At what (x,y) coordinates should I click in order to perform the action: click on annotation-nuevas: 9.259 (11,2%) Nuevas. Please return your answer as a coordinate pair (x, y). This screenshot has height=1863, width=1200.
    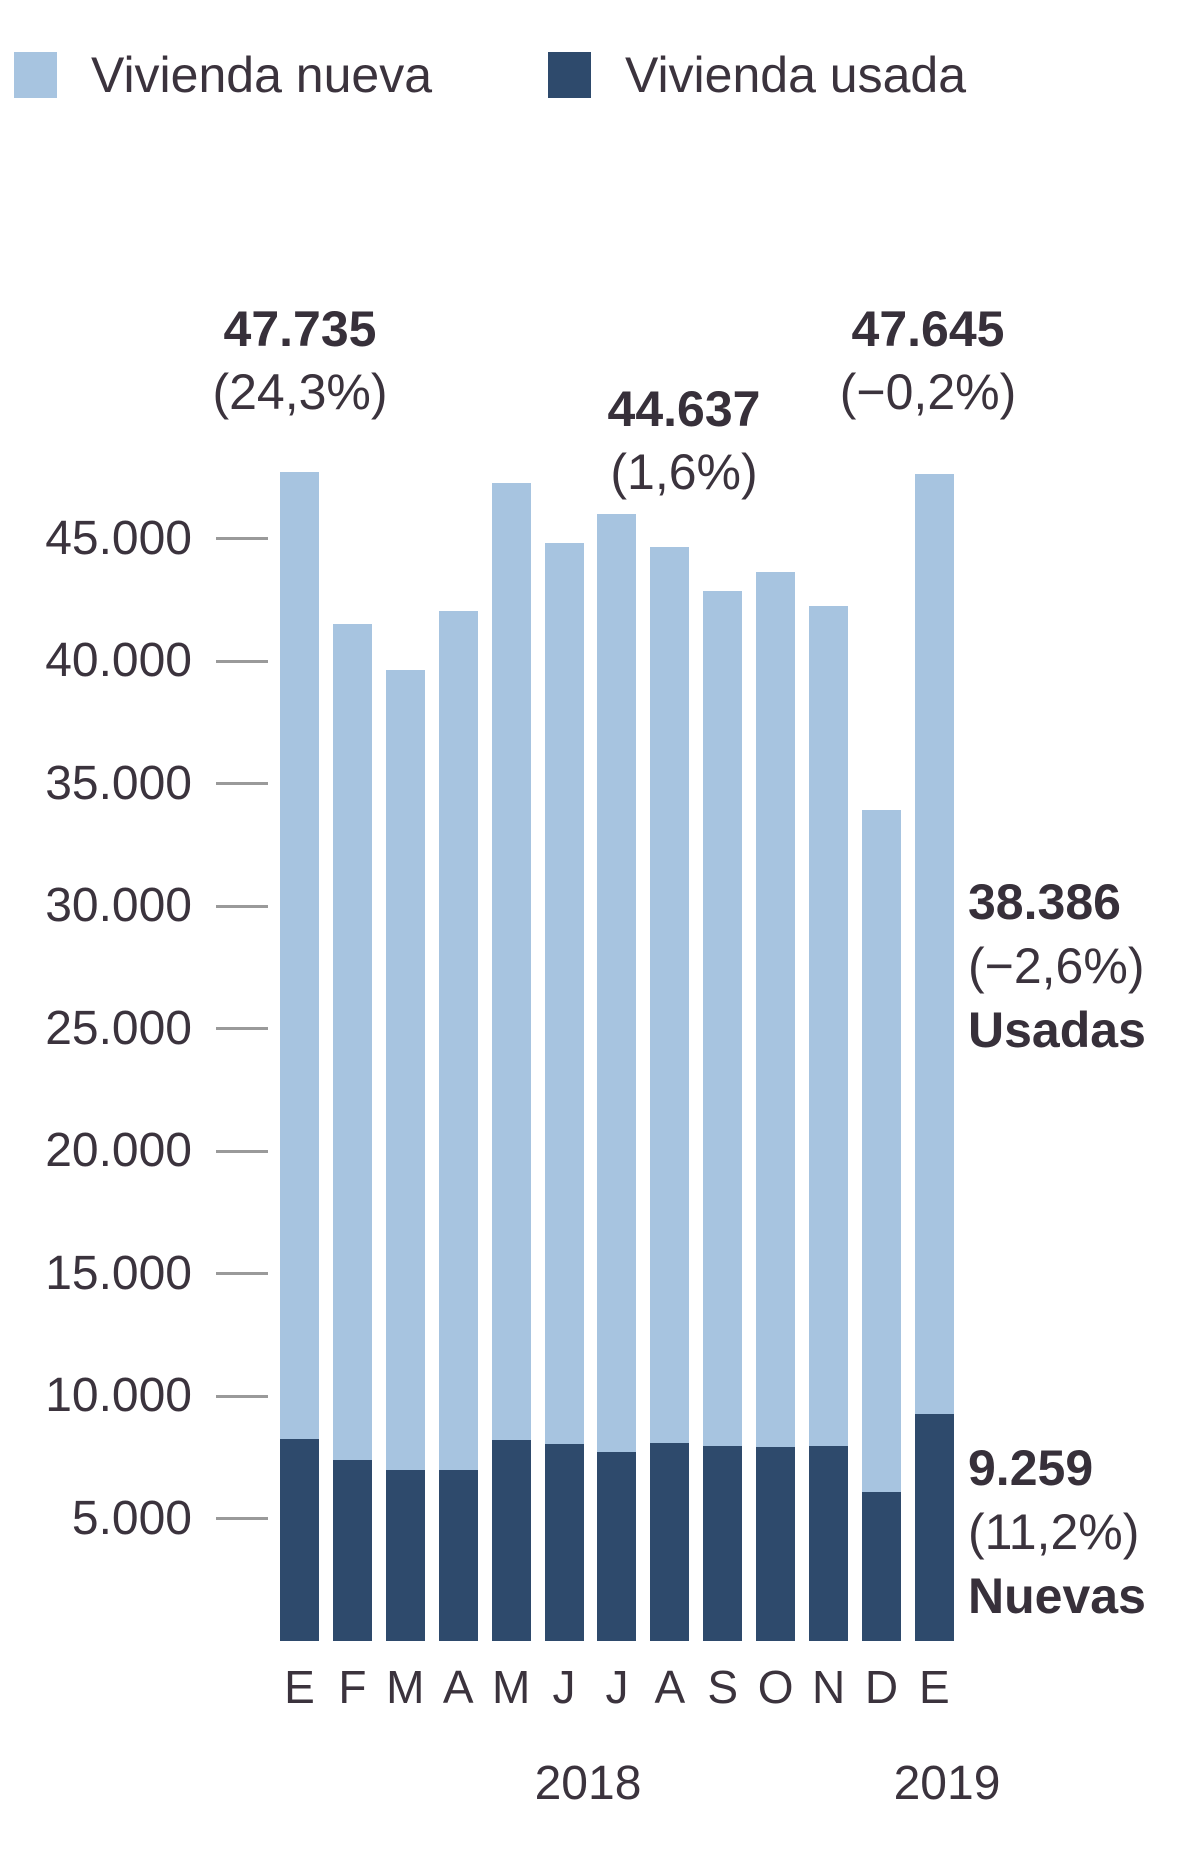
    Looking at the image, I should click on (1057, 1532).